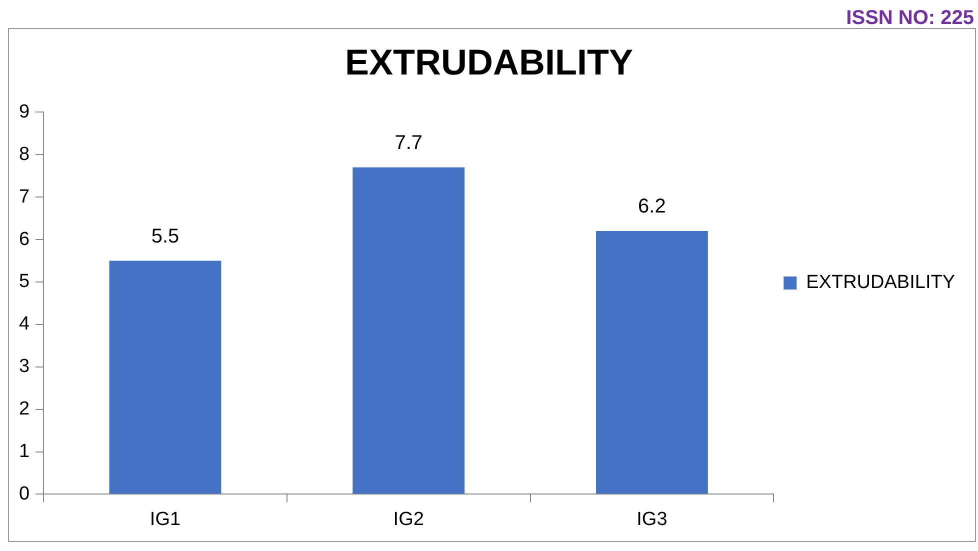 This screenshot has width=978, height=551. What do you see at coordinates (24, 239) in the screenshot?
I see `y-tick-label: 6` at bounding box center [24, 239].